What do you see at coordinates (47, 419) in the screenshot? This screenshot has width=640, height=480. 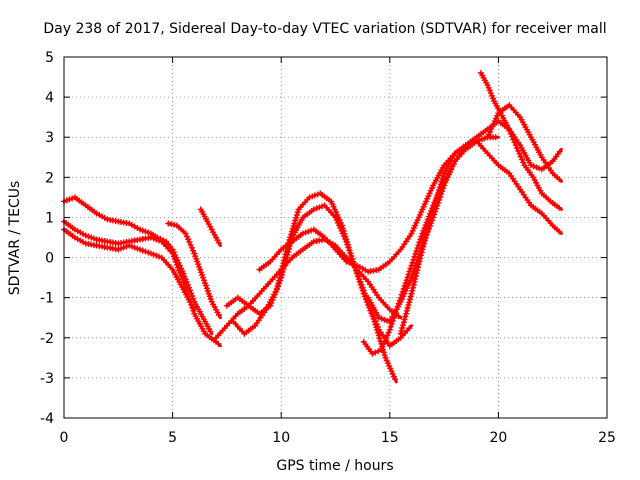 I see `y-tick-label: -4` at bounding box center [47, 419].